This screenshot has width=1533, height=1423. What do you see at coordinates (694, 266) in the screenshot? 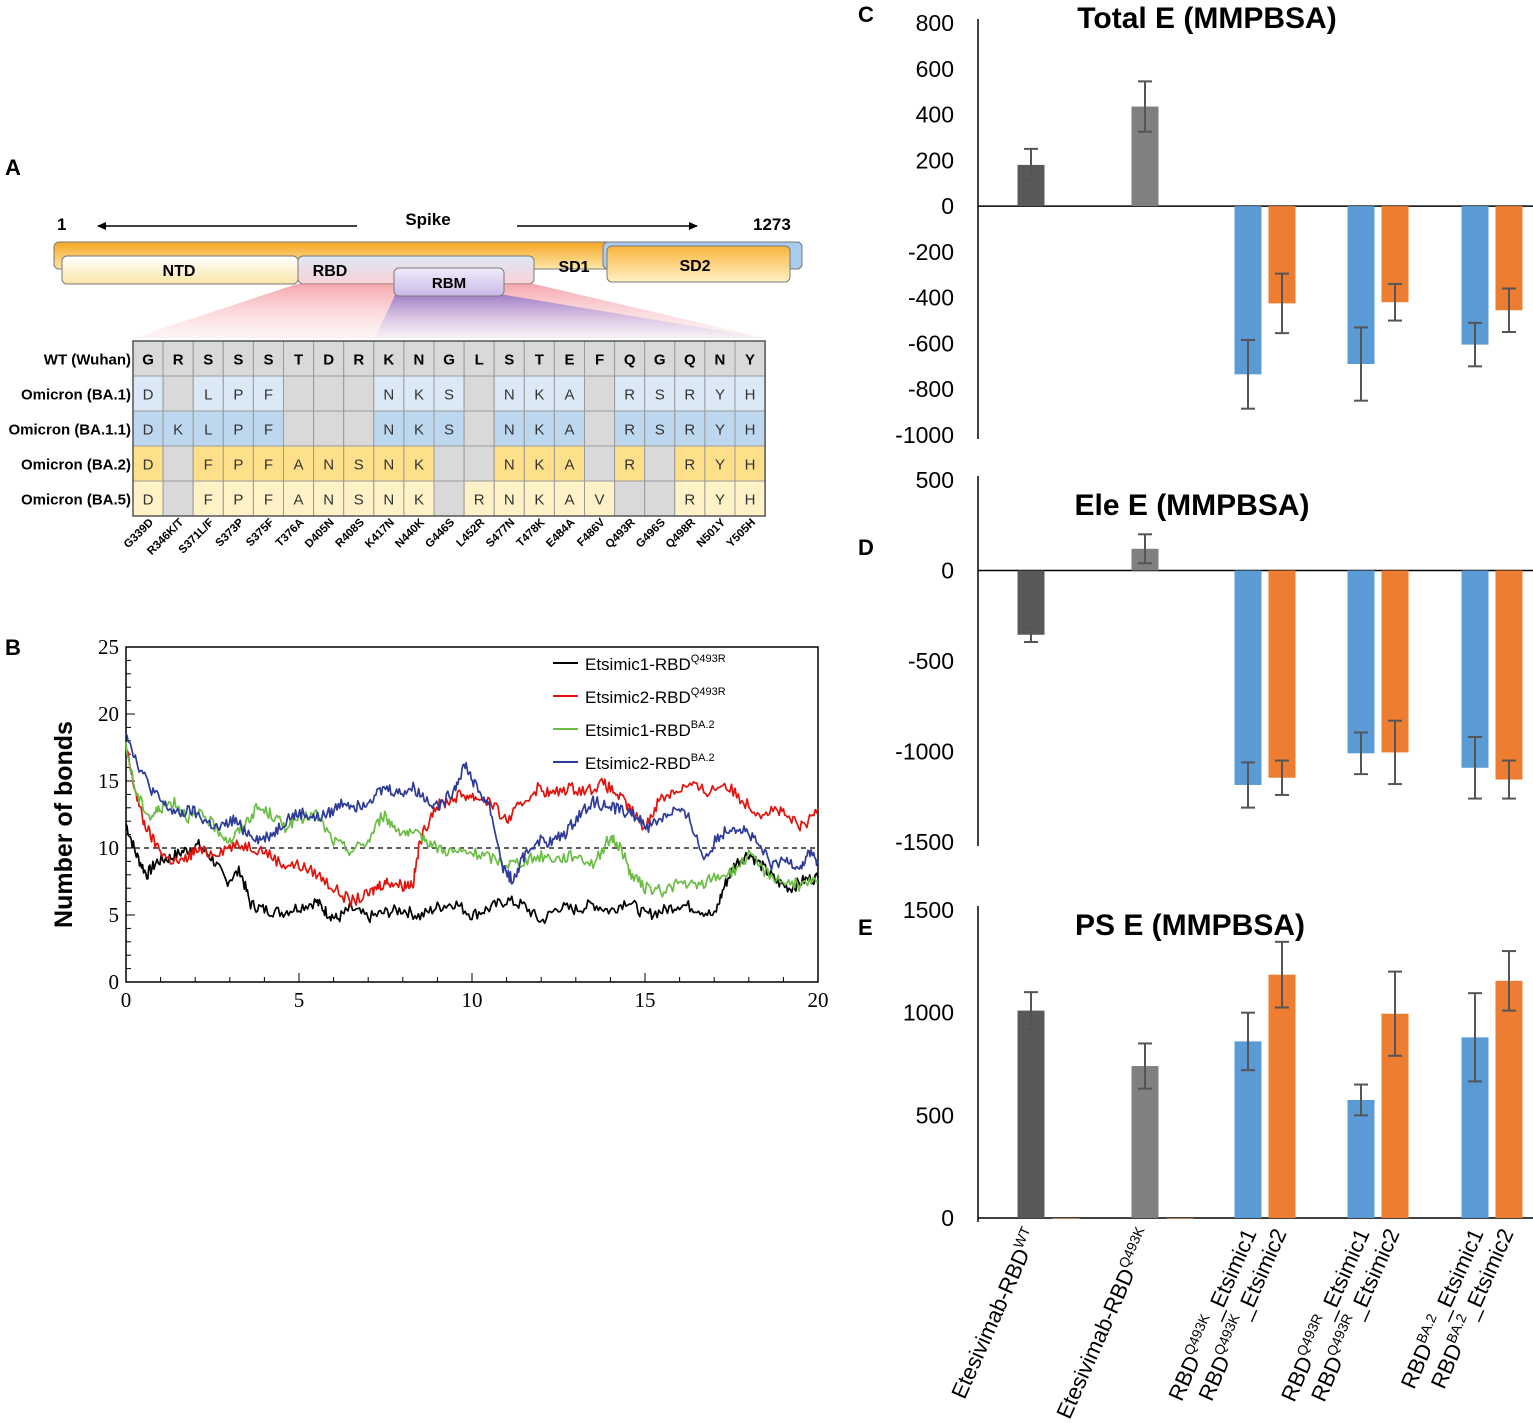
I see `sd2-label: SD2` at bounding box center [694, 266].